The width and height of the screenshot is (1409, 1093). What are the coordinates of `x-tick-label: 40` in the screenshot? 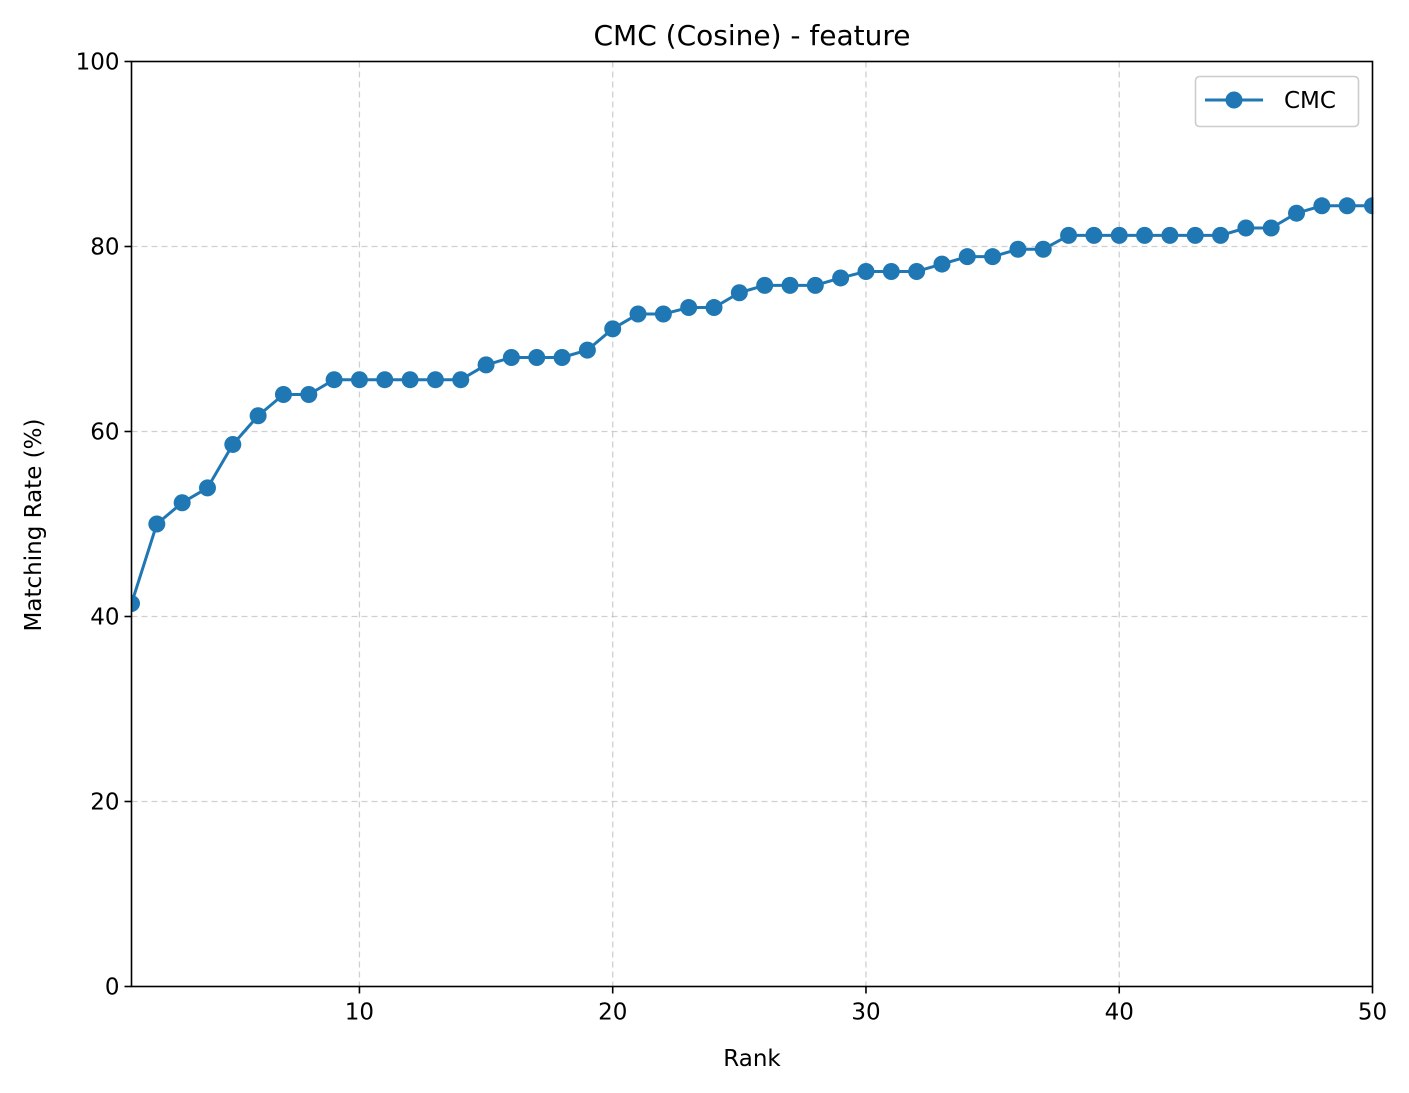 It's located at (1119, 1013).